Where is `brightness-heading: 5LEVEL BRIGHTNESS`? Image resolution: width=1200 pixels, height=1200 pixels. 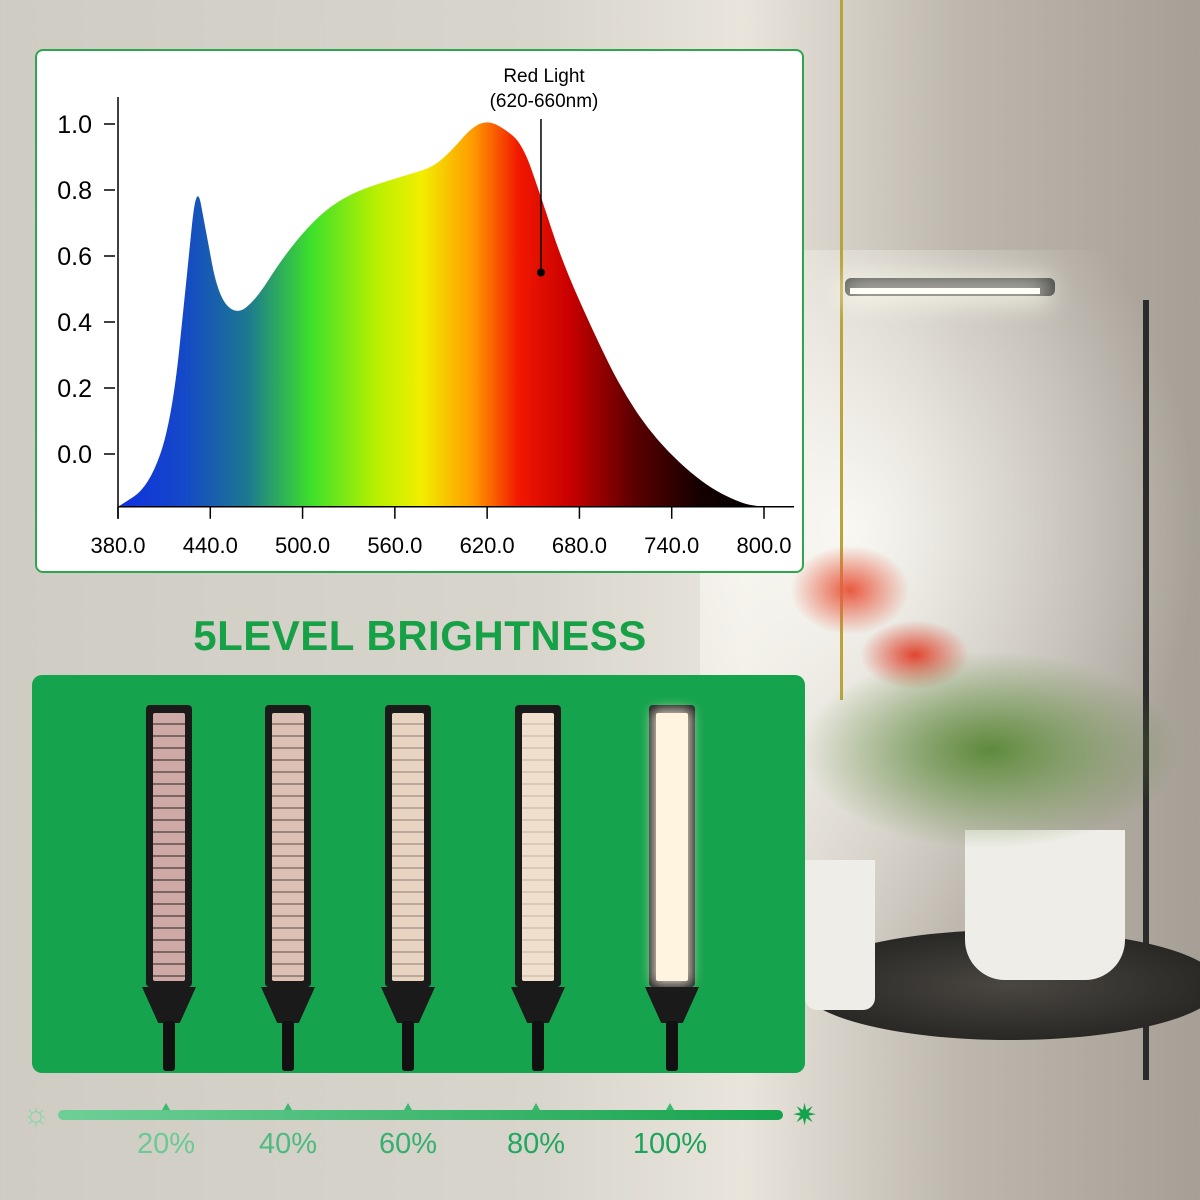
brightness-heading: 5LEVEL BRIGHTNESS is located at coordinates (420, 635).